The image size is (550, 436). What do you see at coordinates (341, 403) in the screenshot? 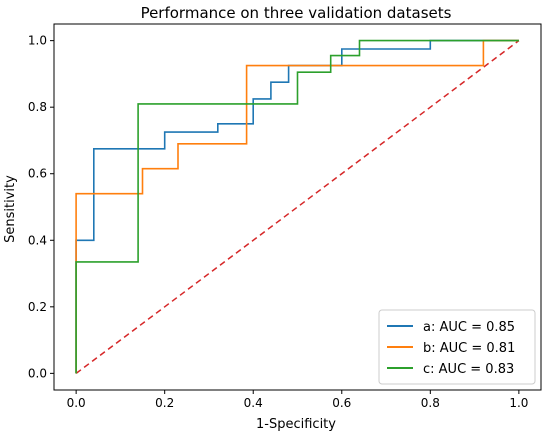
I see `x-tick-label: 0.6` at bounding box center [341, 403].